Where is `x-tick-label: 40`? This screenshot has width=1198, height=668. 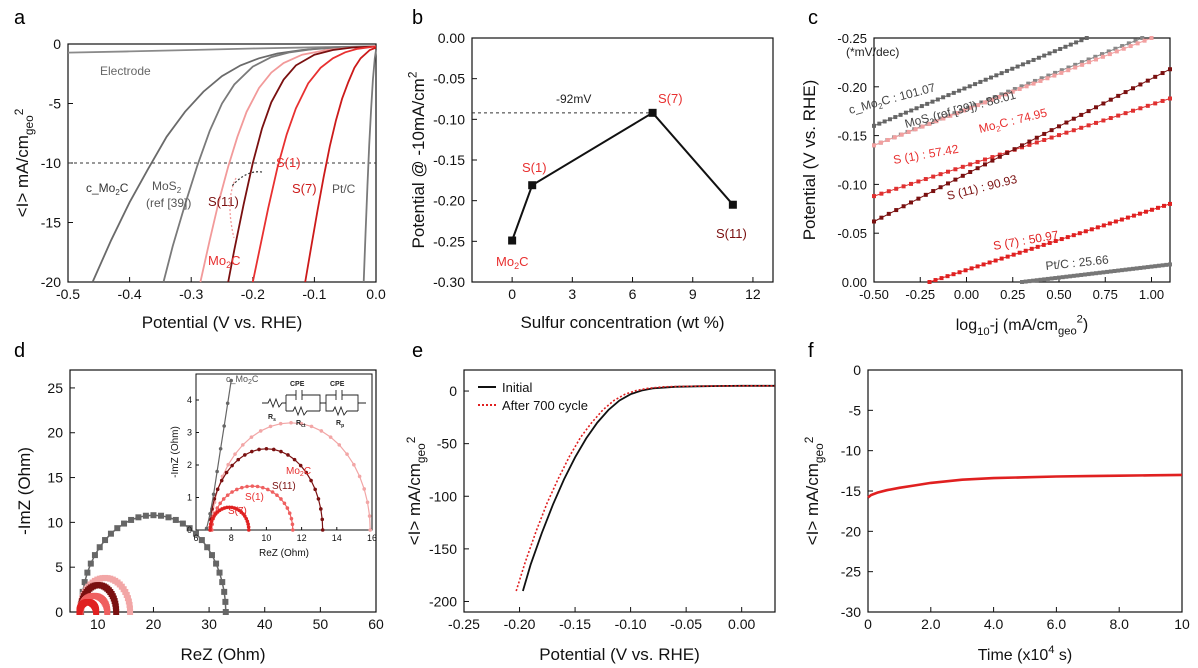
x-tick-label: 40 is located at coordinates (265, 624).